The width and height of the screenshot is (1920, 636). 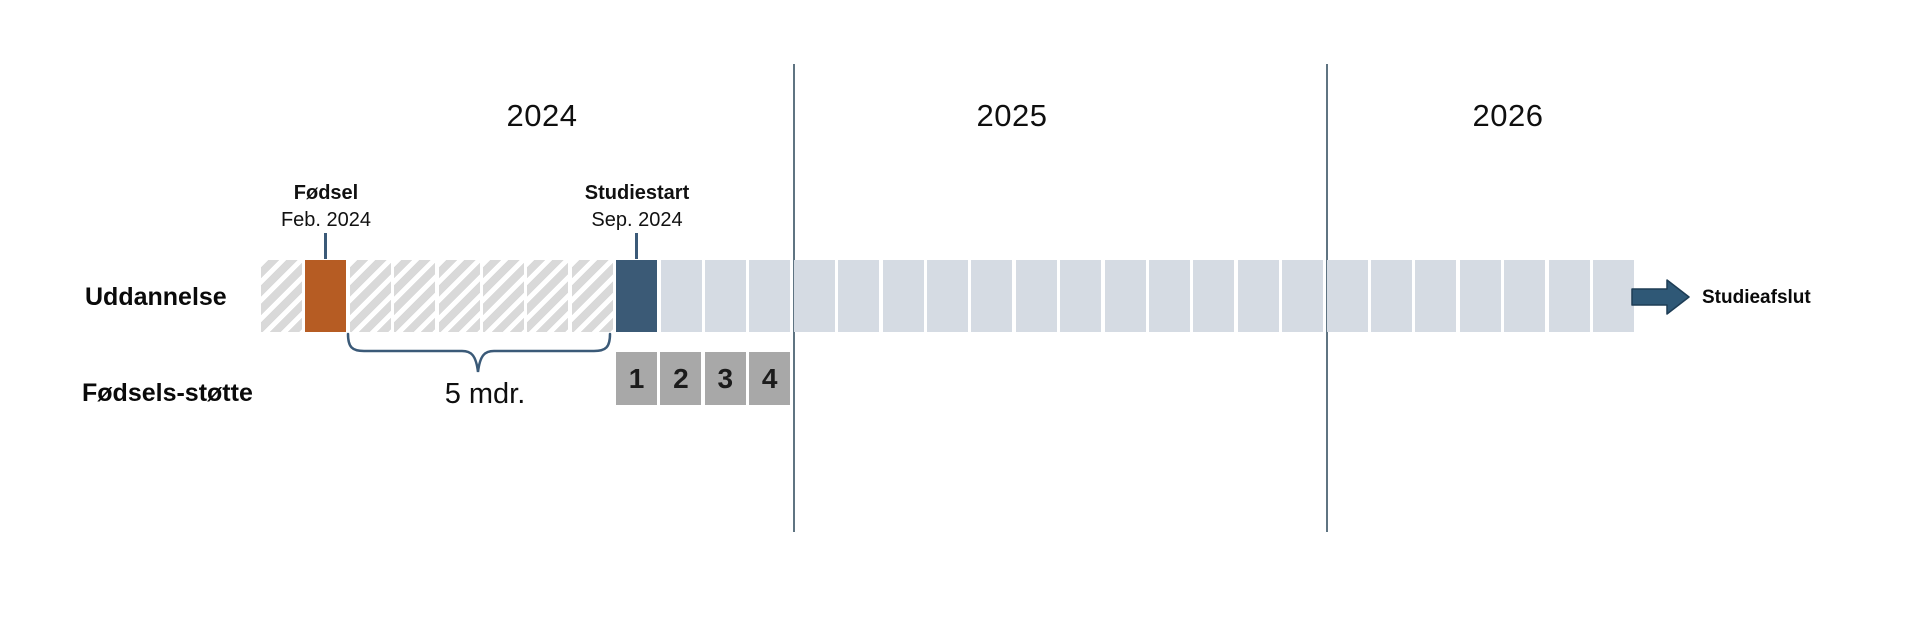 What do you see at coordinates (1660, 297) in the screenshot?
I see `study-end-arrow-icon` at bounding box center [1660, 297].